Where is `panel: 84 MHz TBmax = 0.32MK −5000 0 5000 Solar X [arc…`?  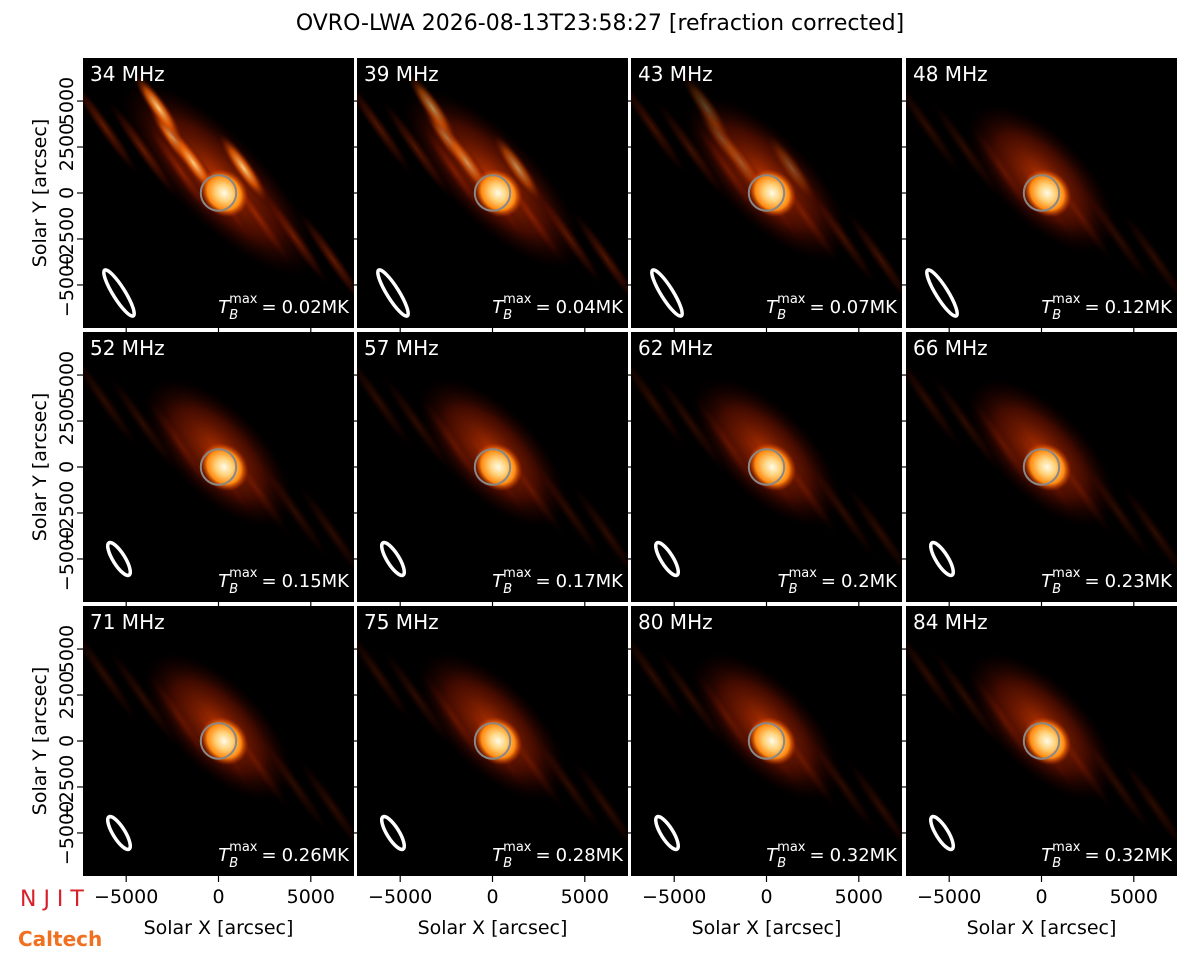
panel: 84 MHz TBmax = 0.32MK −5000 0 5000 Solar X [arc… is located at coordinates (1038, 772).